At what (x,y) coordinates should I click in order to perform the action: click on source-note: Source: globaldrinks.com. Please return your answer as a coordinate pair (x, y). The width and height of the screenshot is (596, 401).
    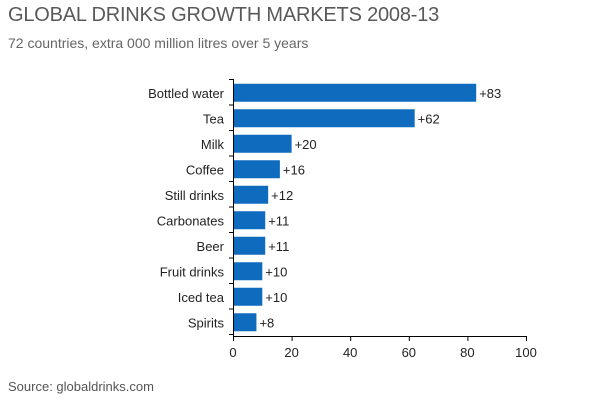
    Looking at the image, I should click on (81, 386).